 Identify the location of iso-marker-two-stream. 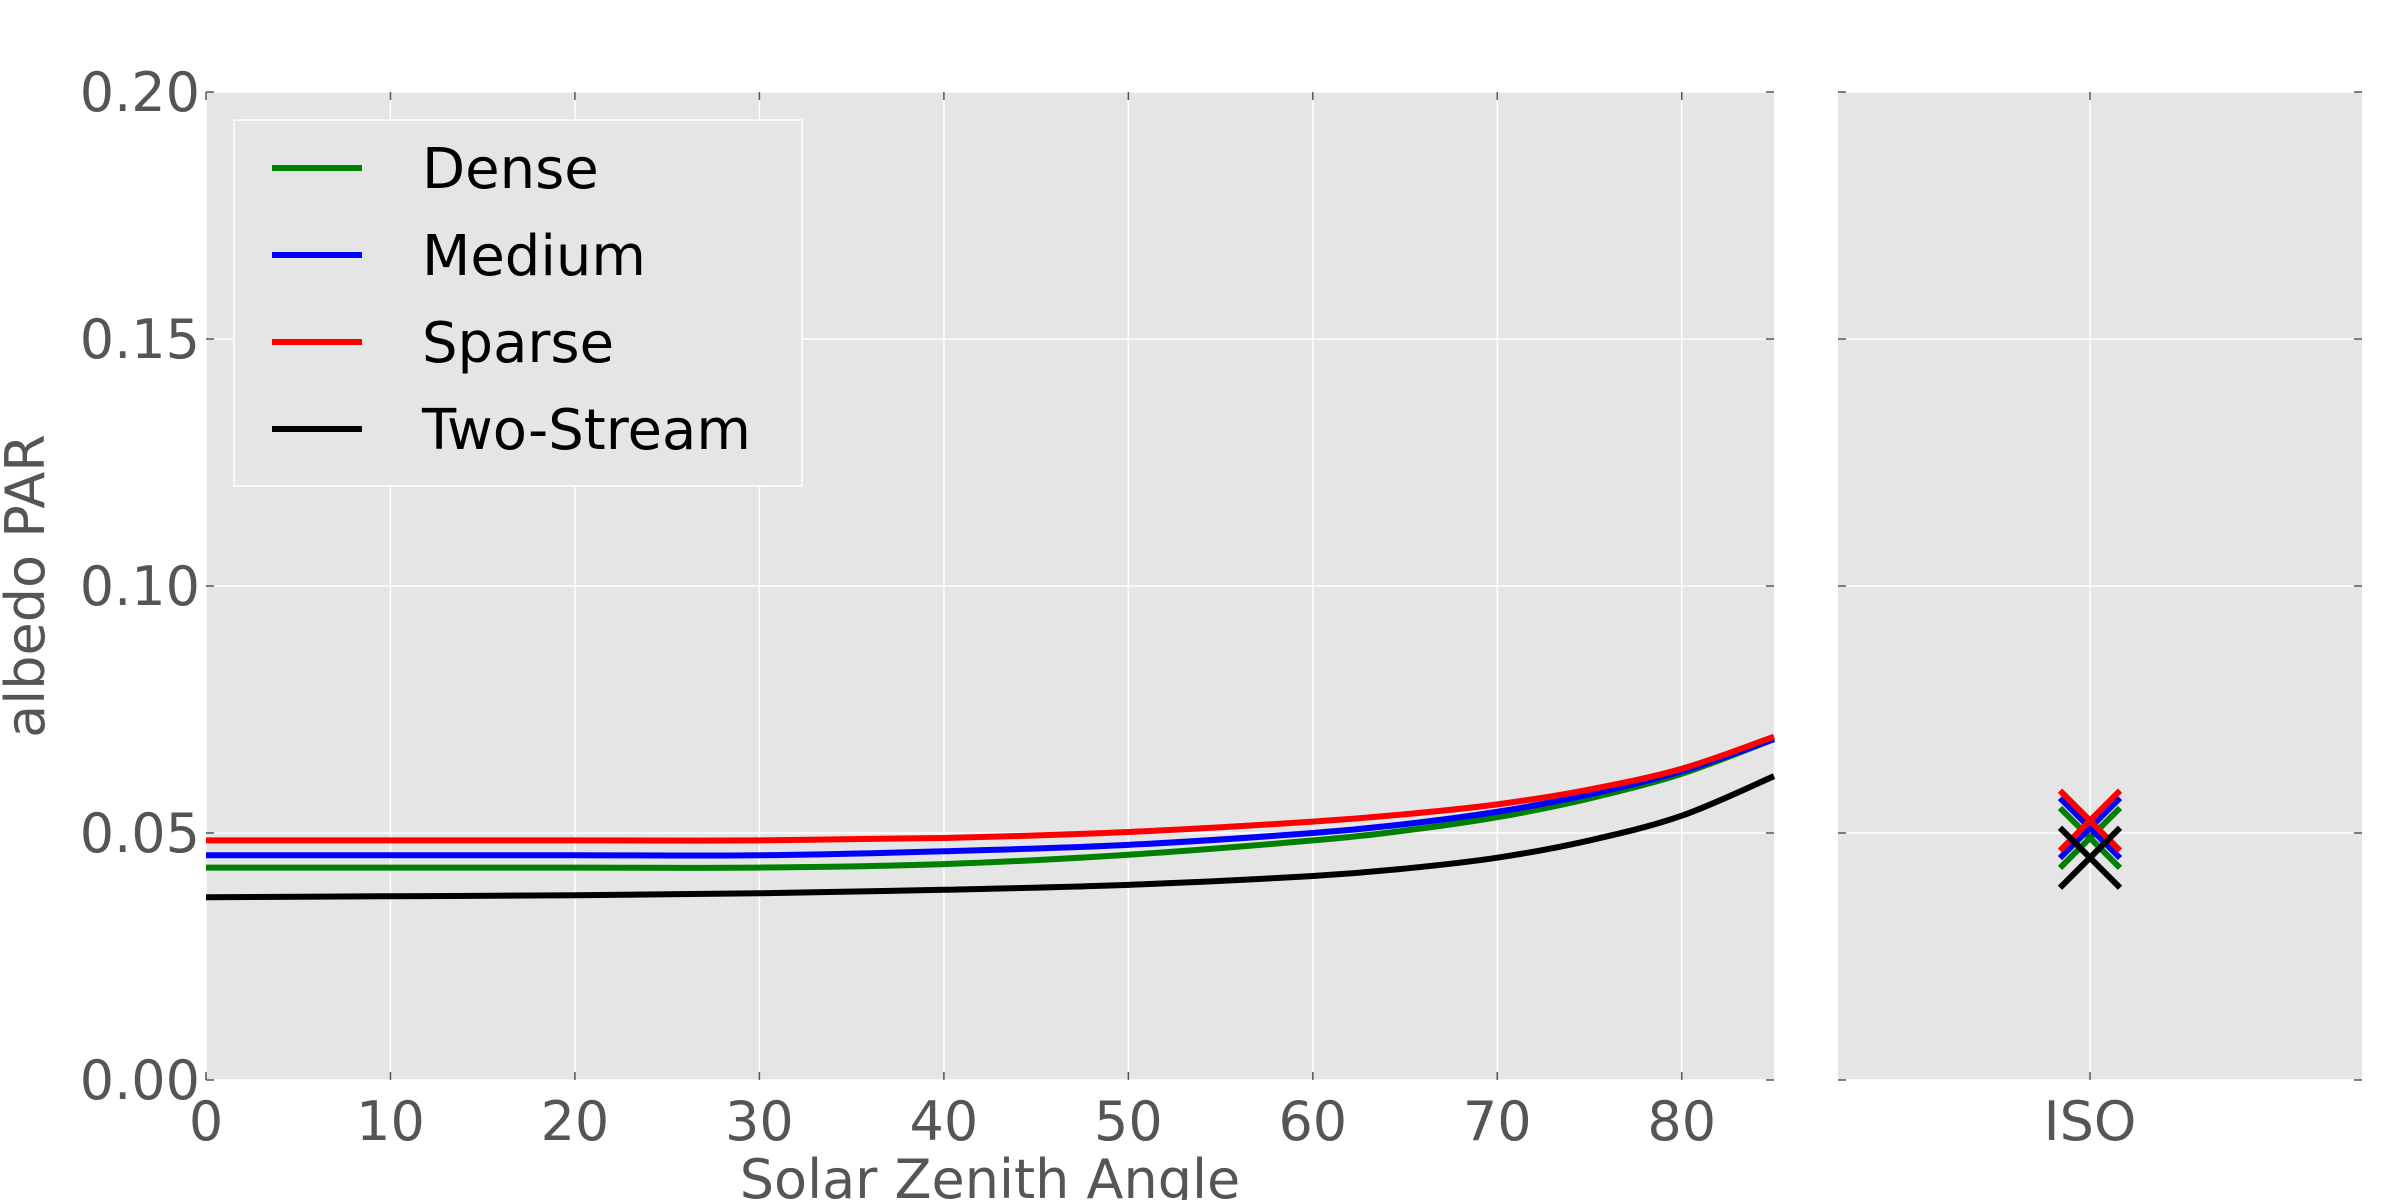
(2090, 857).